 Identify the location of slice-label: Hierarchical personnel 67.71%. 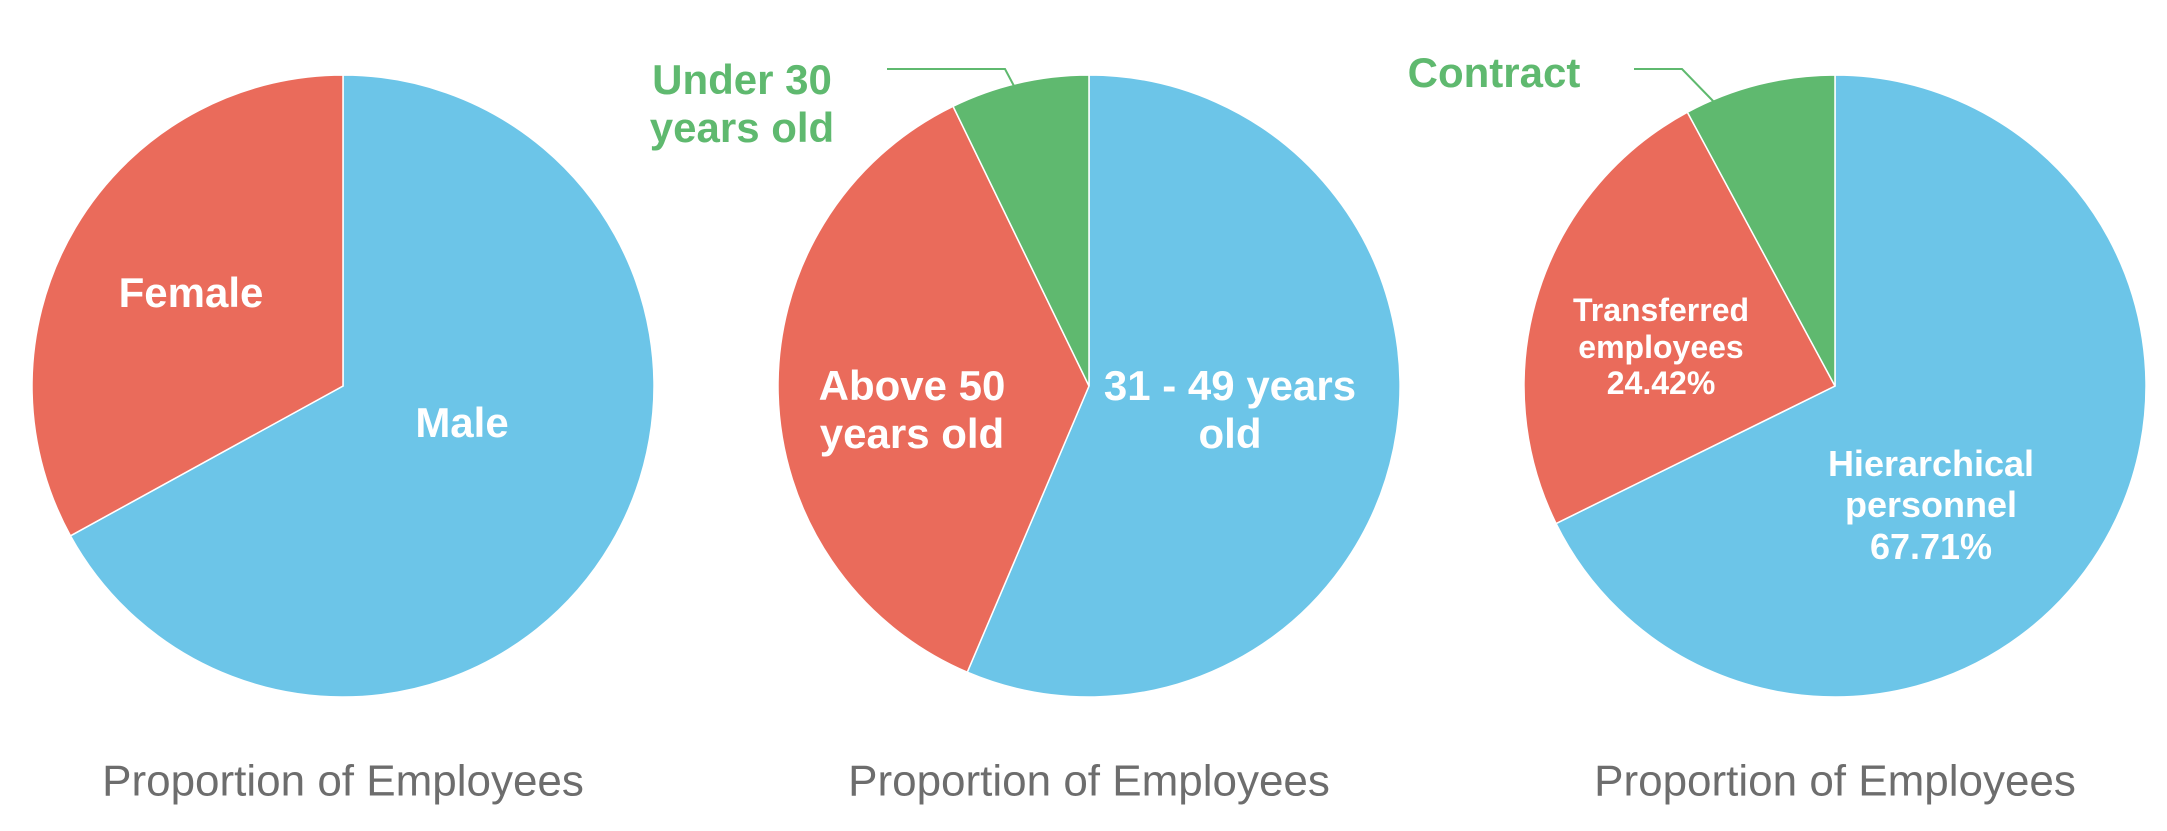
(1931, 505).